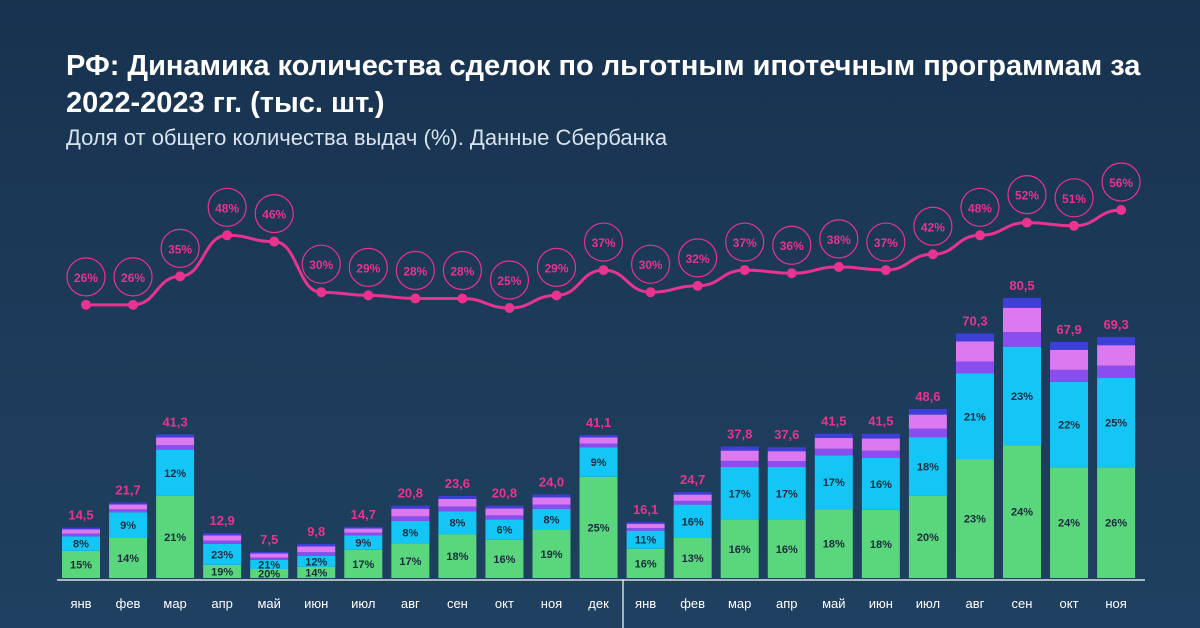 The width and height of the screenshot is (1200, 628). Describe the element at coordinates (739, 434) in the screenshot. I see `bar-total-label: 37,8` at that location.